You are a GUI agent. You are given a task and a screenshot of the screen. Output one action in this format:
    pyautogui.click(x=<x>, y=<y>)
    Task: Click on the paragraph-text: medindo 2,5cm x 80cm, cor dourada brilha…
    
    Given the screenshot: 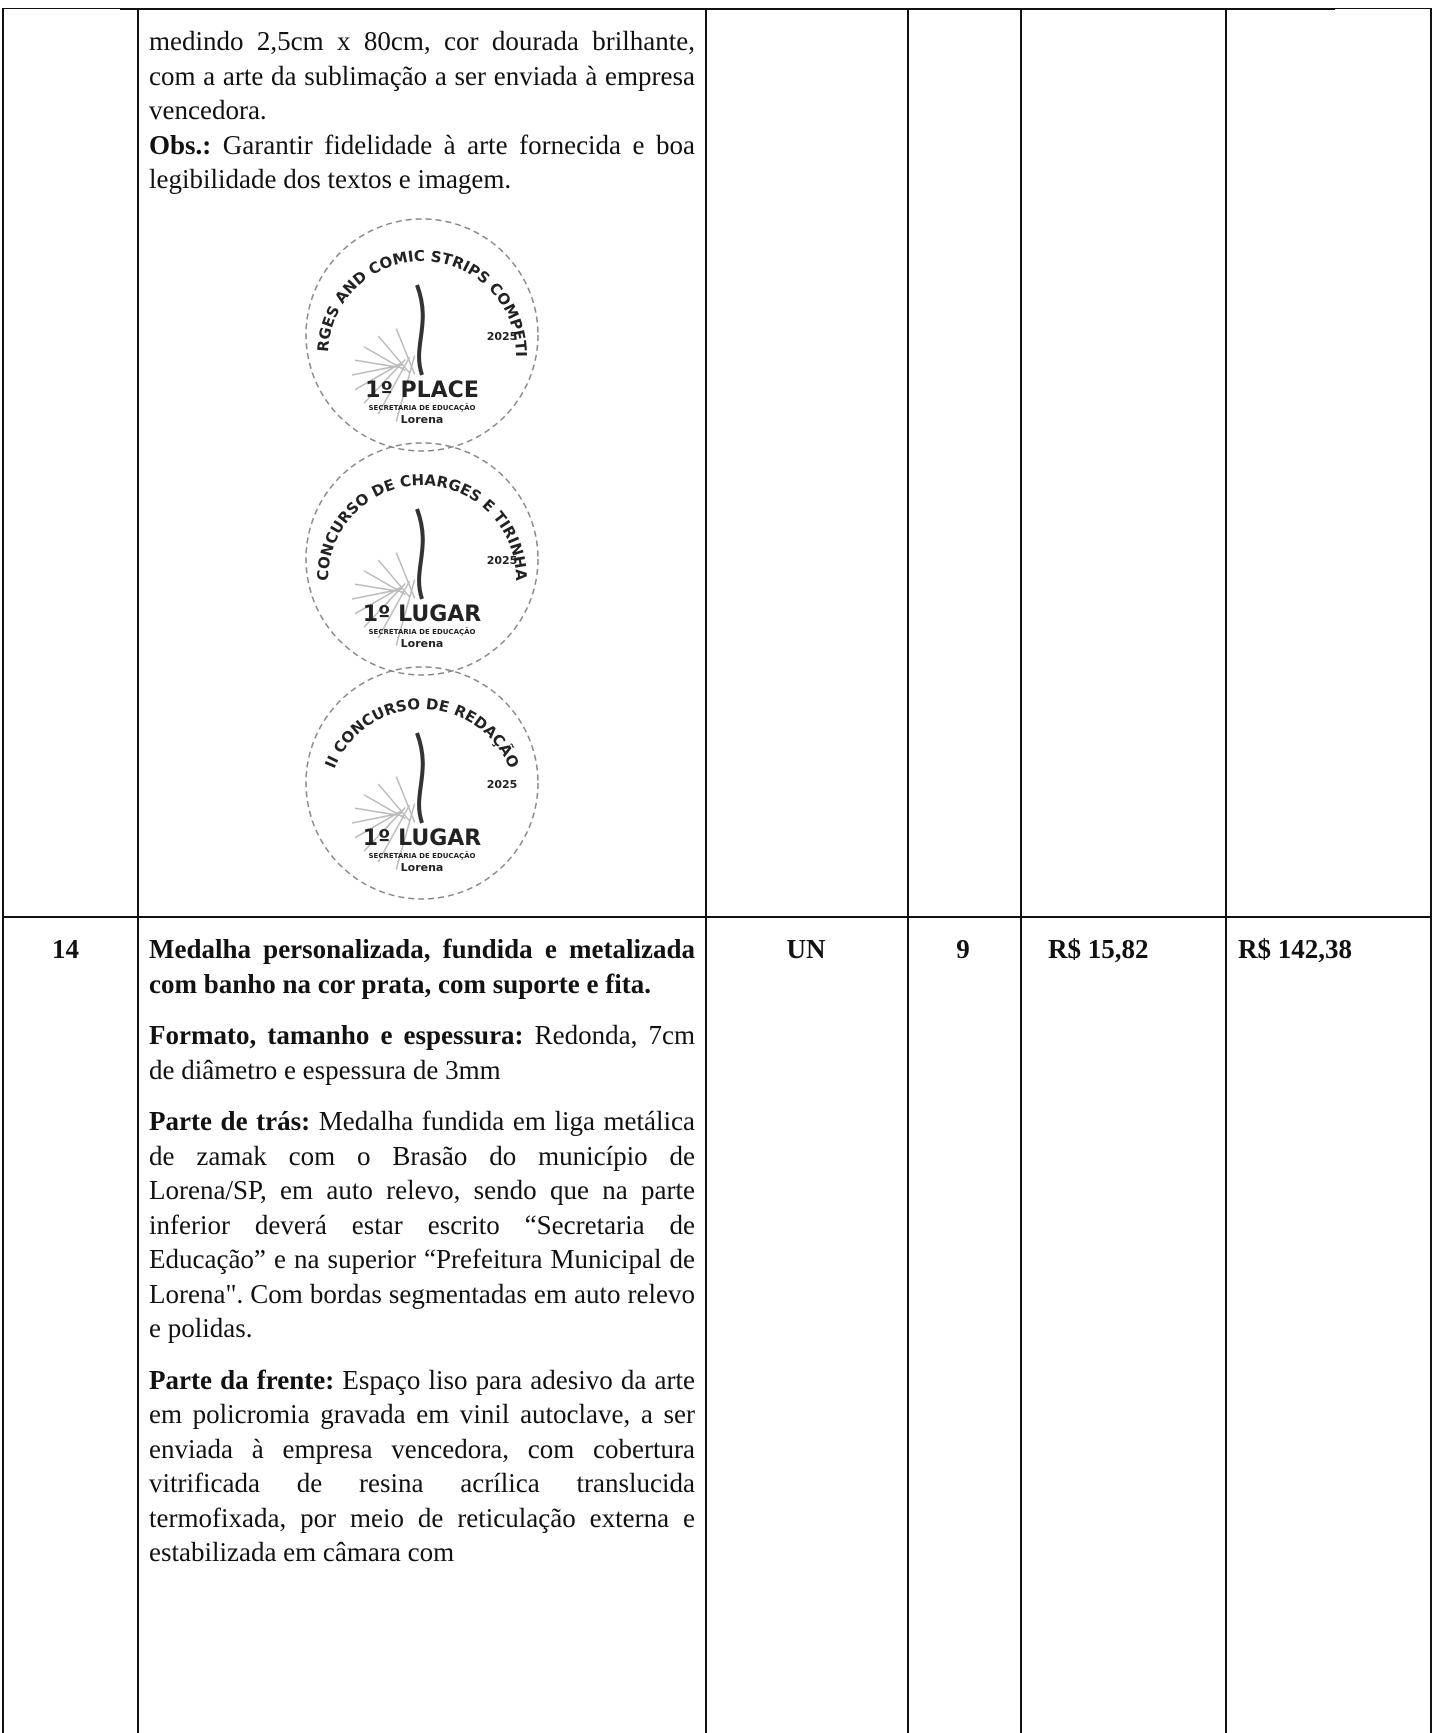 What is the action you would take?
    pyautogui.click(x=422, y=75)
    